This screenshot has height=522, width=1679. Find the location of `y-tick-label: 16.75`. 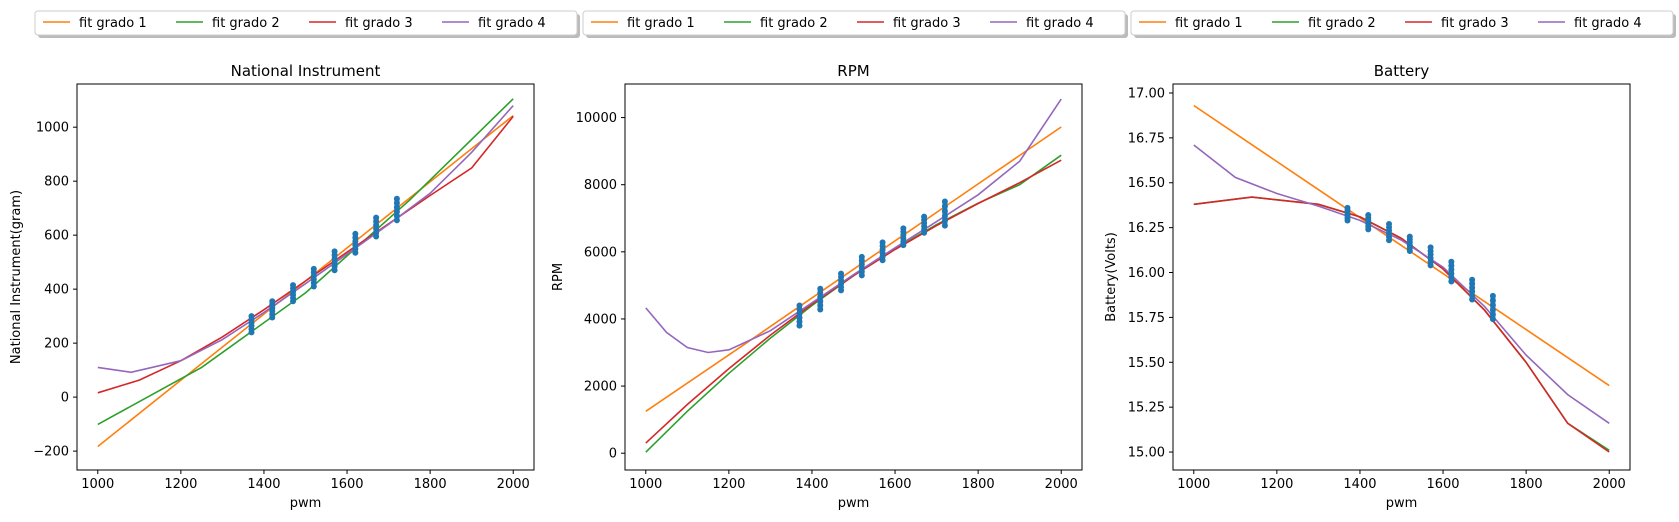

y-tick-label: 16.75 is located at coordinates (1146, 138).